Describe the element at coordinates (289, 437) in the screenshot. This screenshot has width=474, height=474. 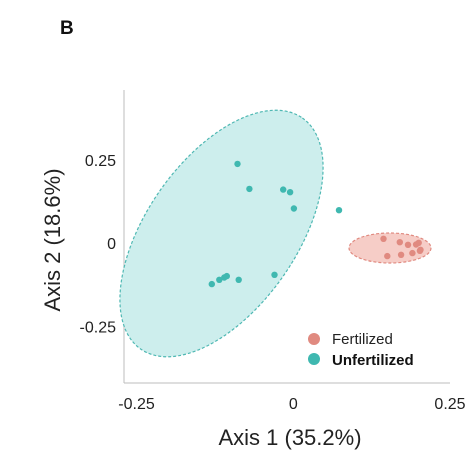
I see `x-axis-title: Axis 1 (35.2%)` at that location.